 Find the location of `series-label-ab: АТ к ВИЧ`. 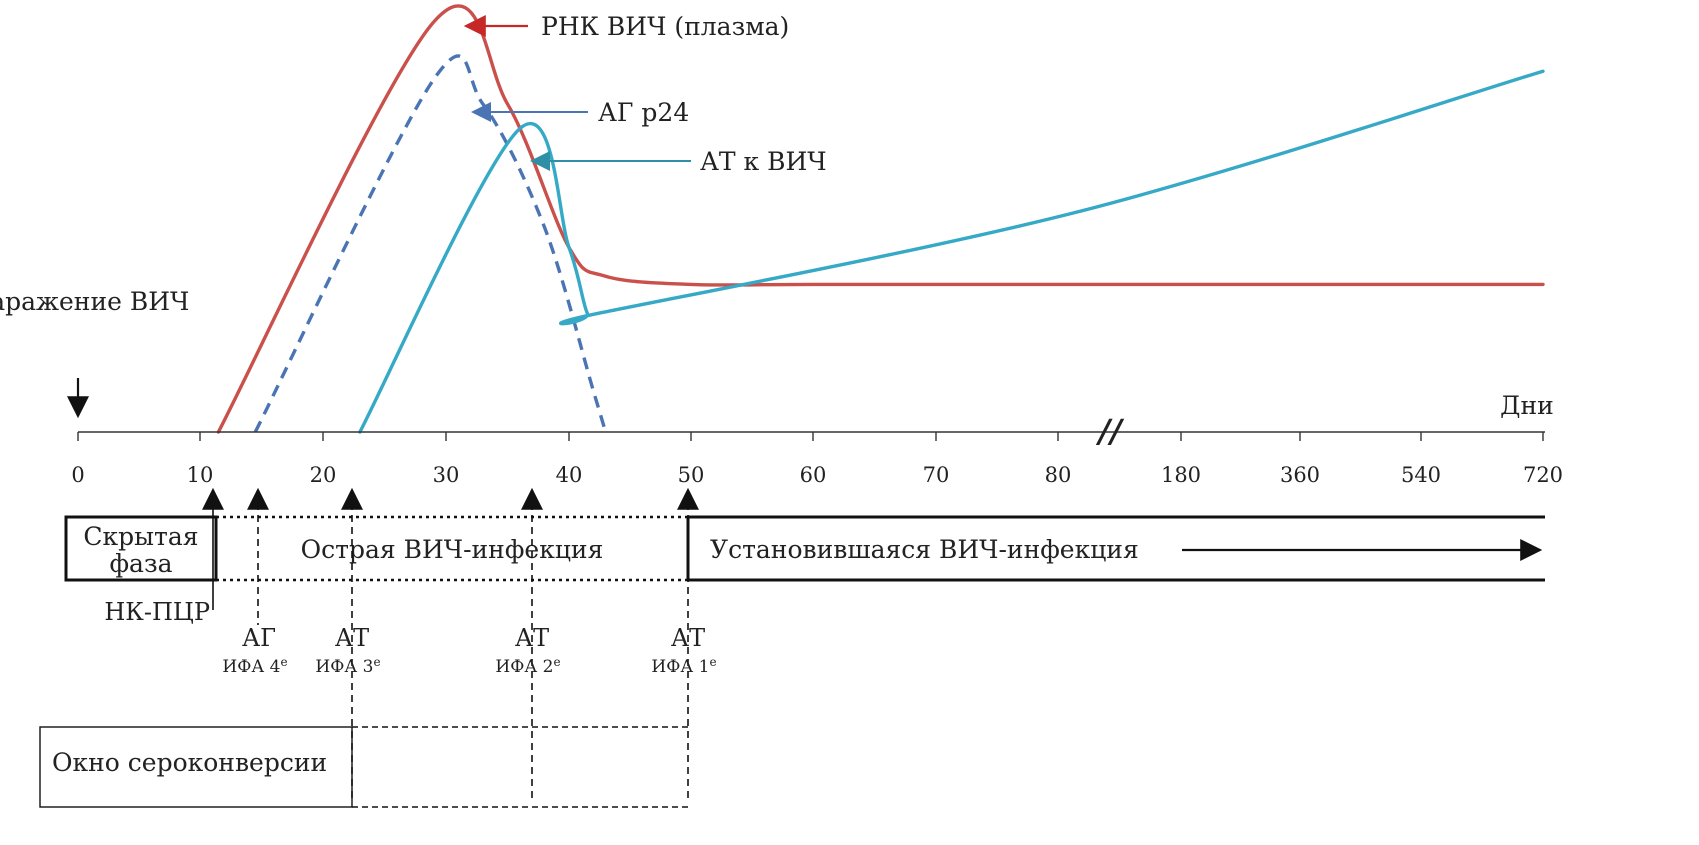

series-label-ab: АТ к ВИЧ is located at coordinates (763, 161).